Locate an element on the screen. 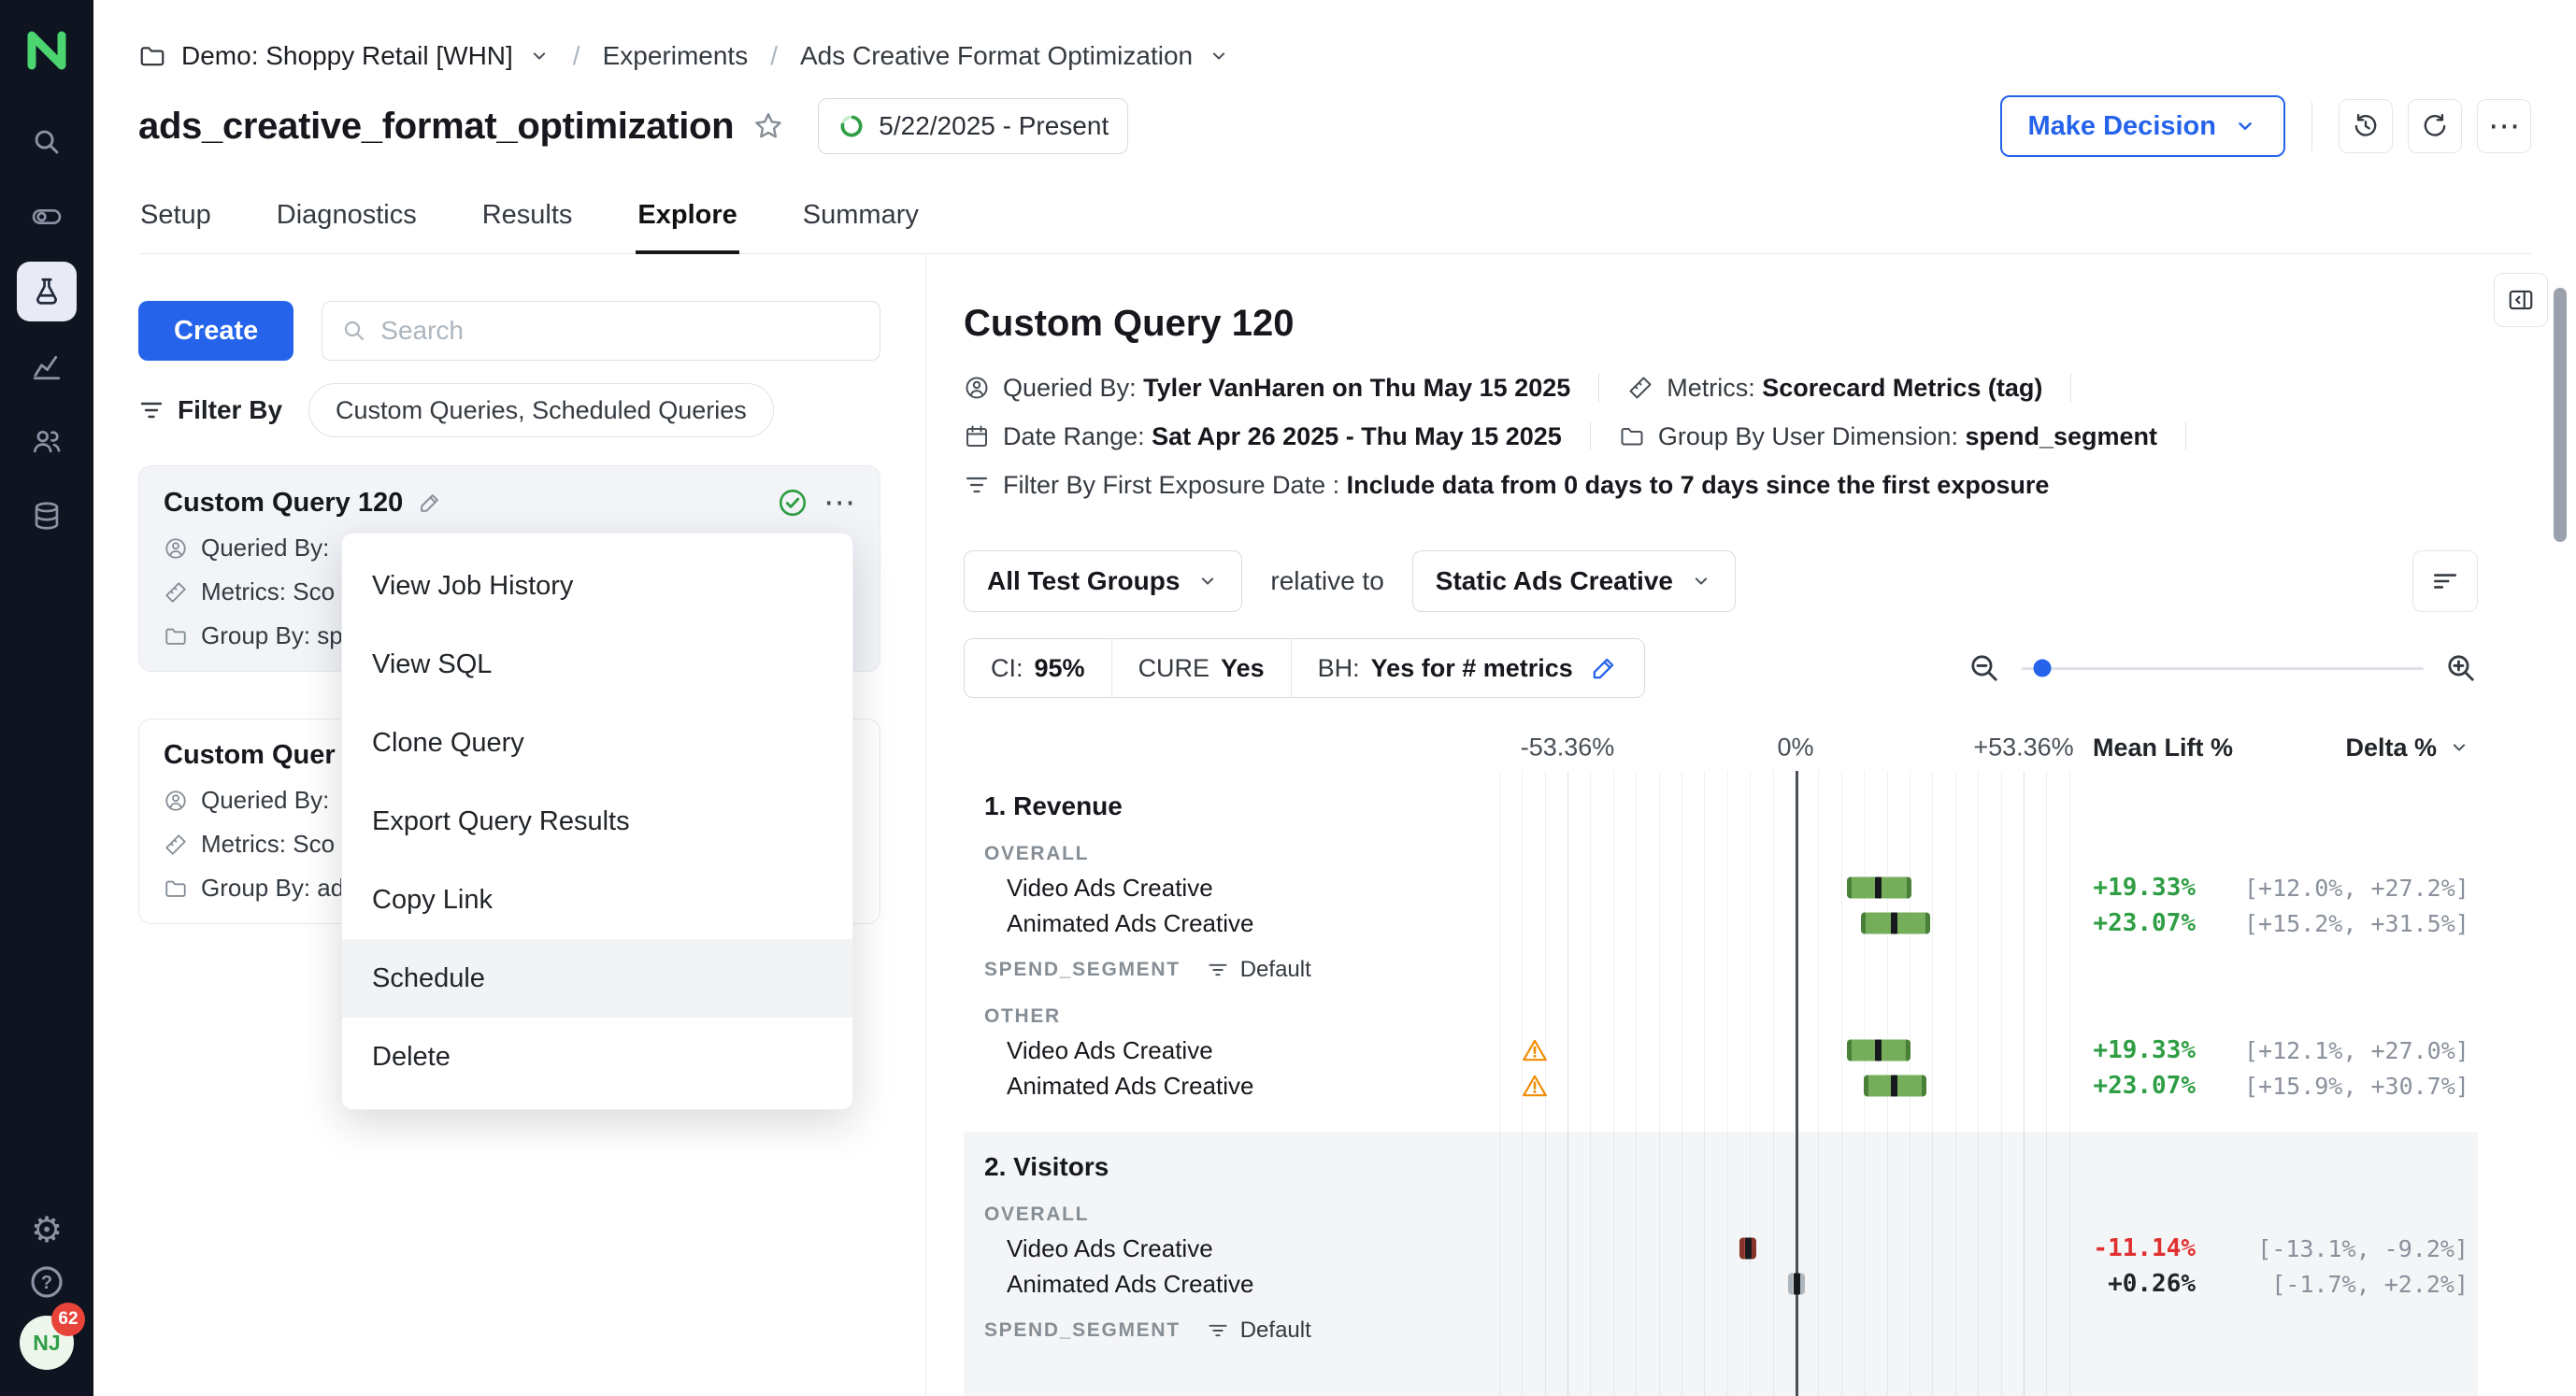 The width and height of the screenshot is (2576, 1396). zoom-slider is located at coordinates (2223, 668).